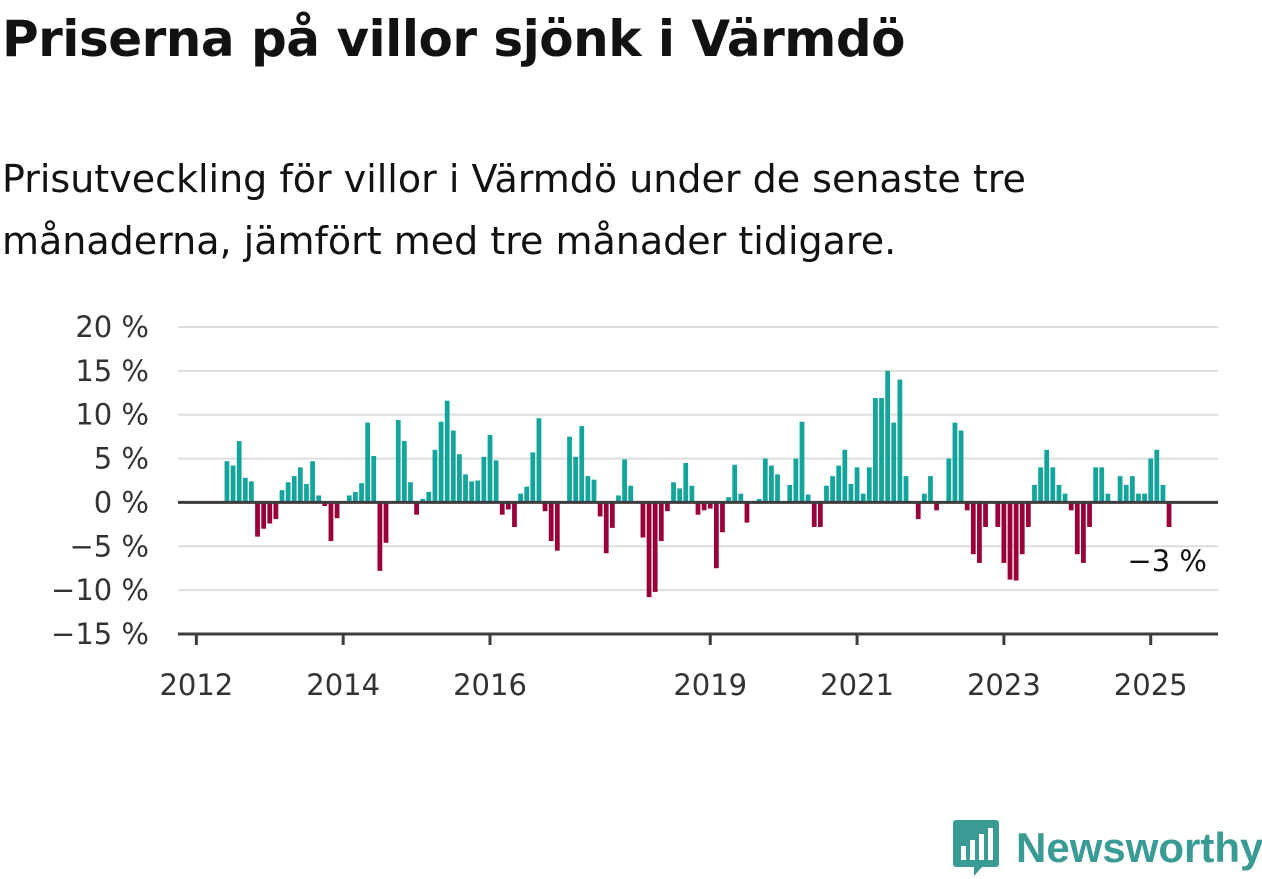 The image size is (1262, 879). I want to click on x-axis-ticks: 2012 2014 2016 2019 2021 2023 2025, so click(673, 668).